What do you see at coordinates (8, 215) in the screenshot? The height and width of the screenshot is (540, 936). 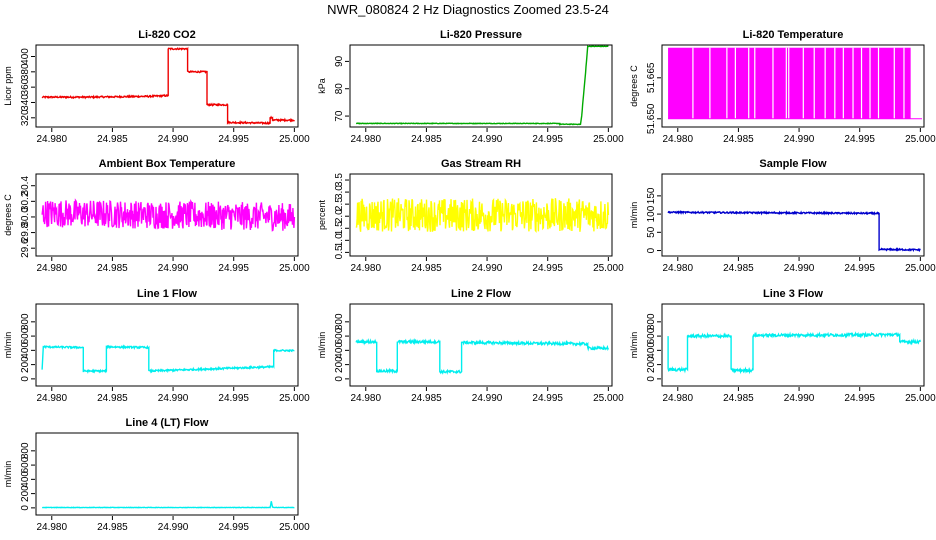 I see `y-axis-label: degrees C` at bounding box center [8, 215].